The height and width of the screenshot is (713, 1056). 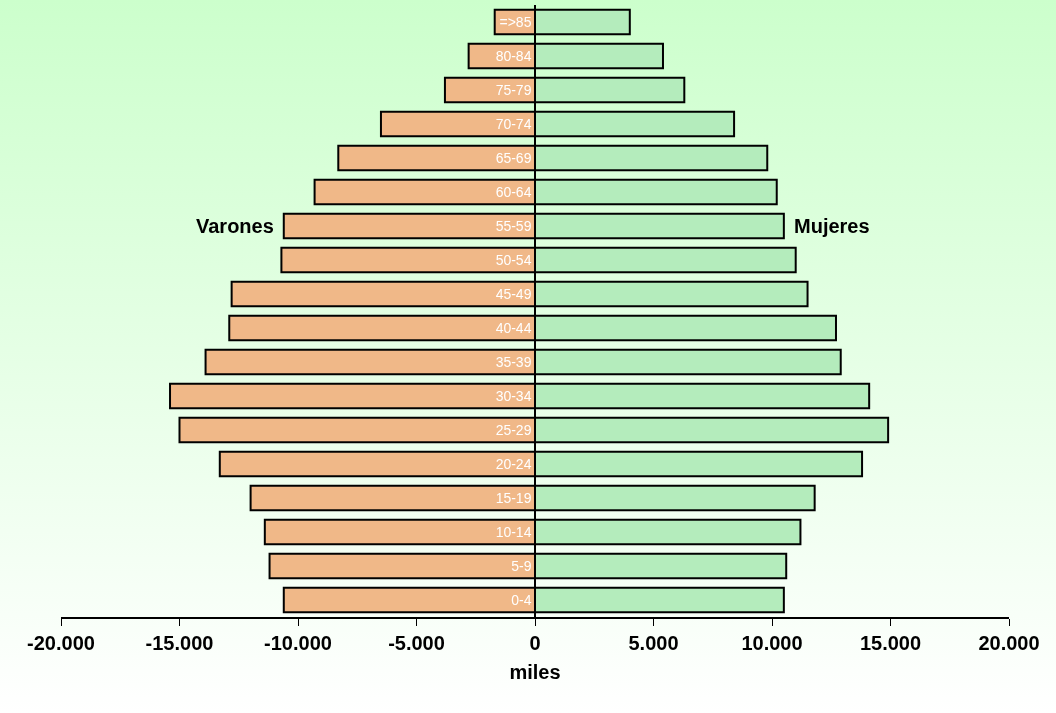 What do you see at coordinates (61, 642) in the screenshot?
I see `x-tick-label: -20.000` at bounding box center [61, 642].